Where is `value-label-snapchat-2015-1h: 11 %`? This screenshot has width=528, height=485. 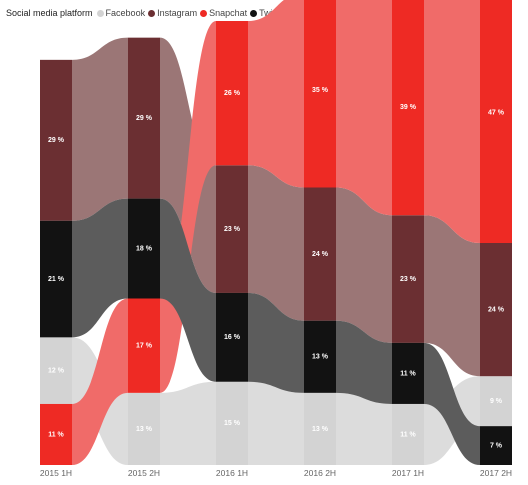 value-label-snapchat-2015-1h: 11 % is located at coordinates (56, 434).